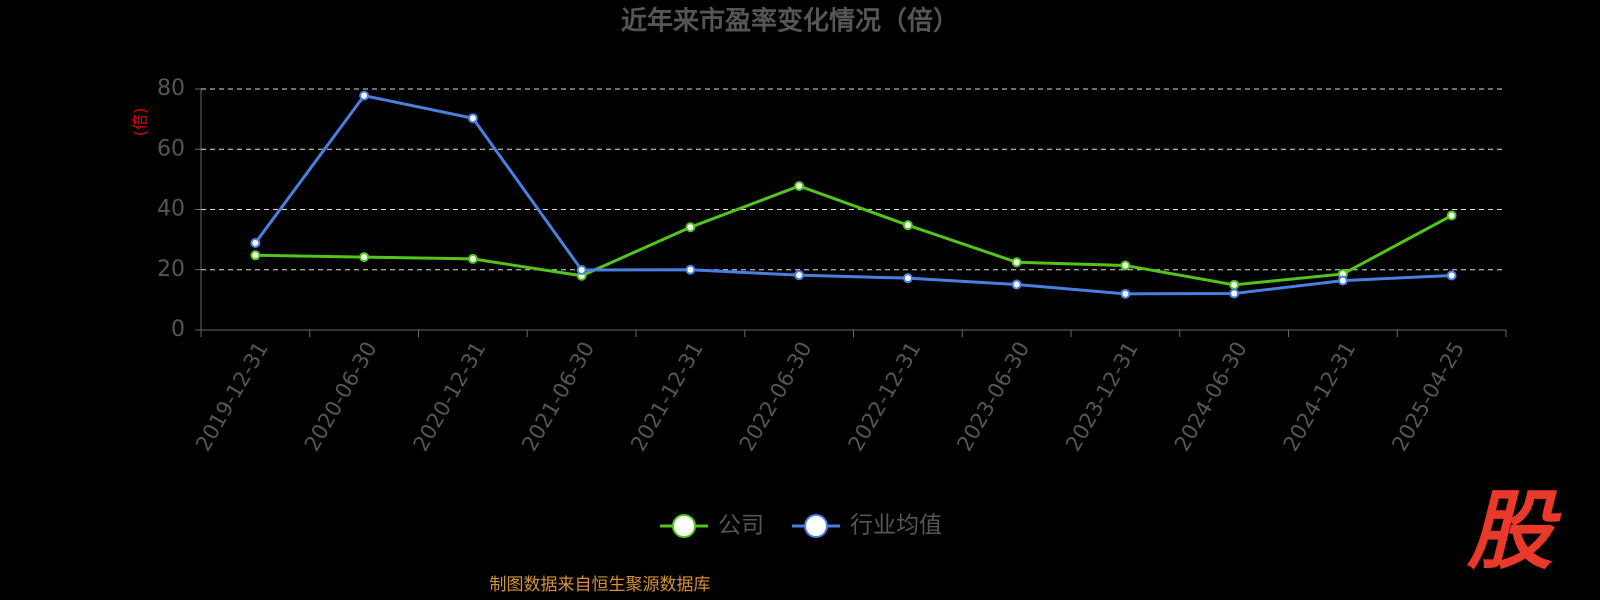 The image size is (1600, 600). Describe the element at coordinates (600, 585) in the screenshot. I see `source-note: 制图数据来自恒生聚源数据库` at that location.